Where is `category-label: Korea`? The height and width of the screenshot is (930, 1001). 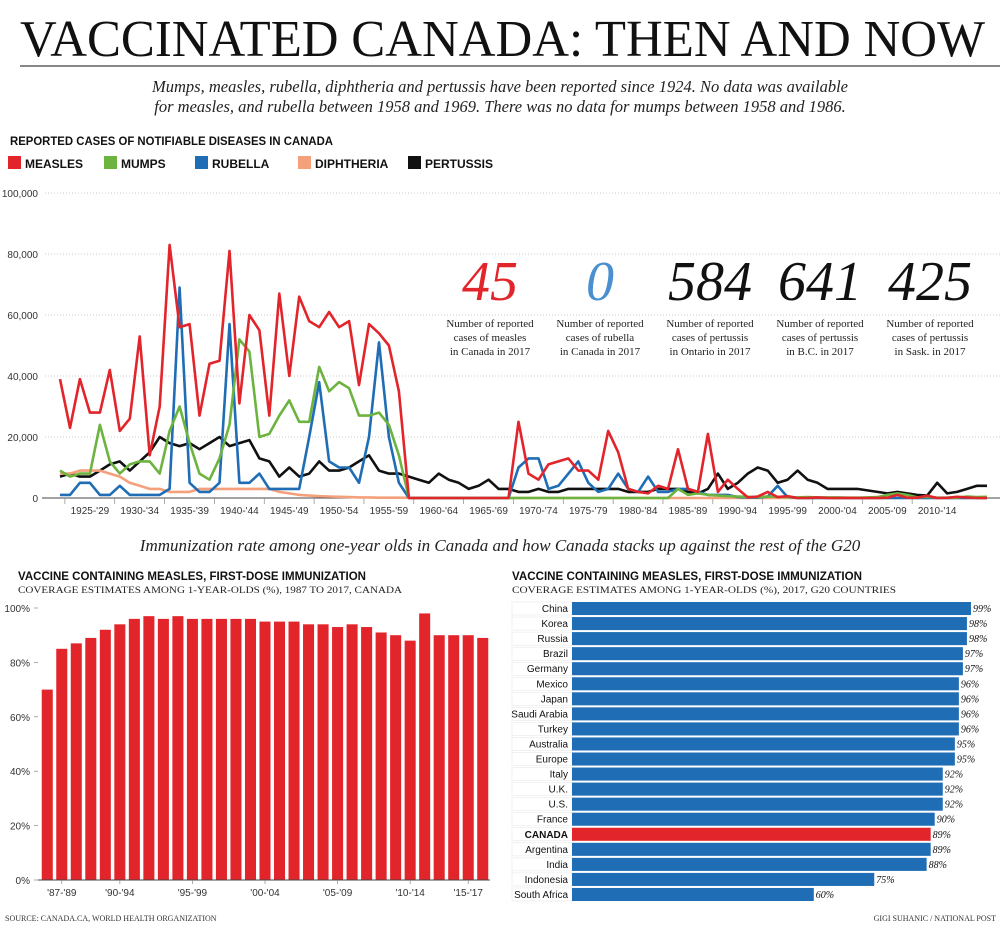
category-label: Korea is located at coordinates (554, 624).